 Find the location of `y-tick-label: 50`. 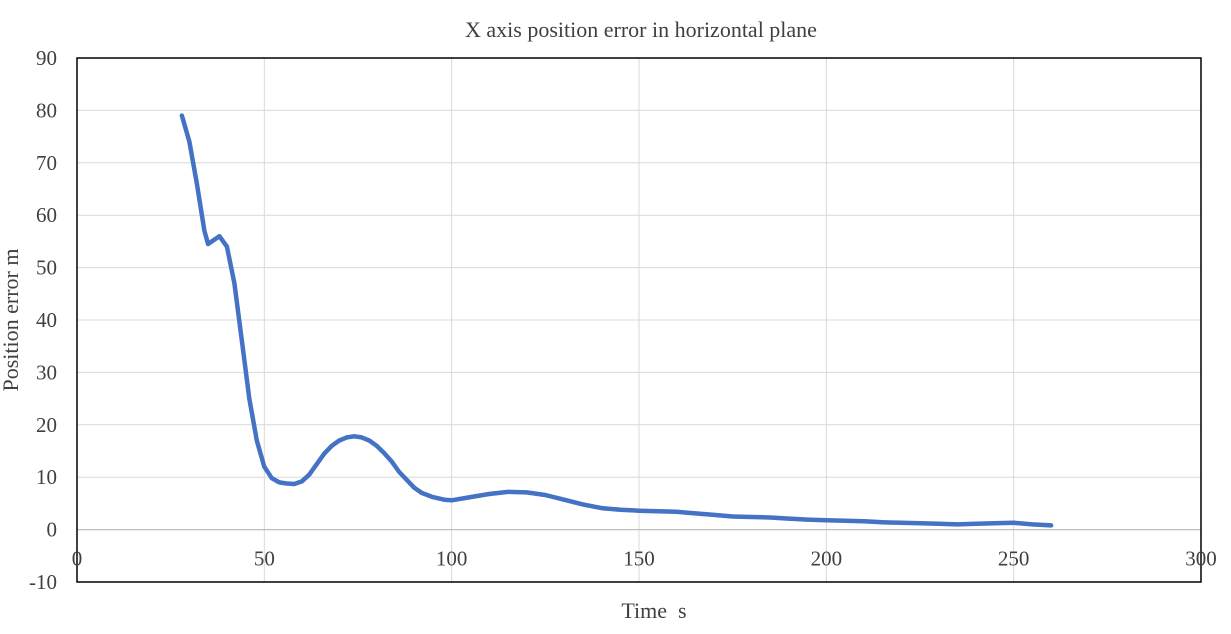

y-tick-label: 50 is located at coordinates (46, 268).